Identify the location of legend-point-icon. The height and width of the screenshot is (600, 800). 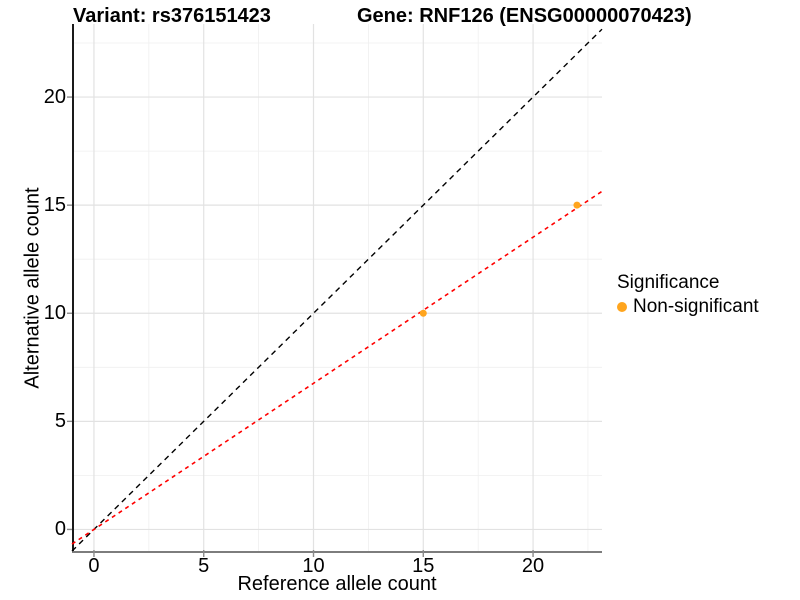
(622, 307).